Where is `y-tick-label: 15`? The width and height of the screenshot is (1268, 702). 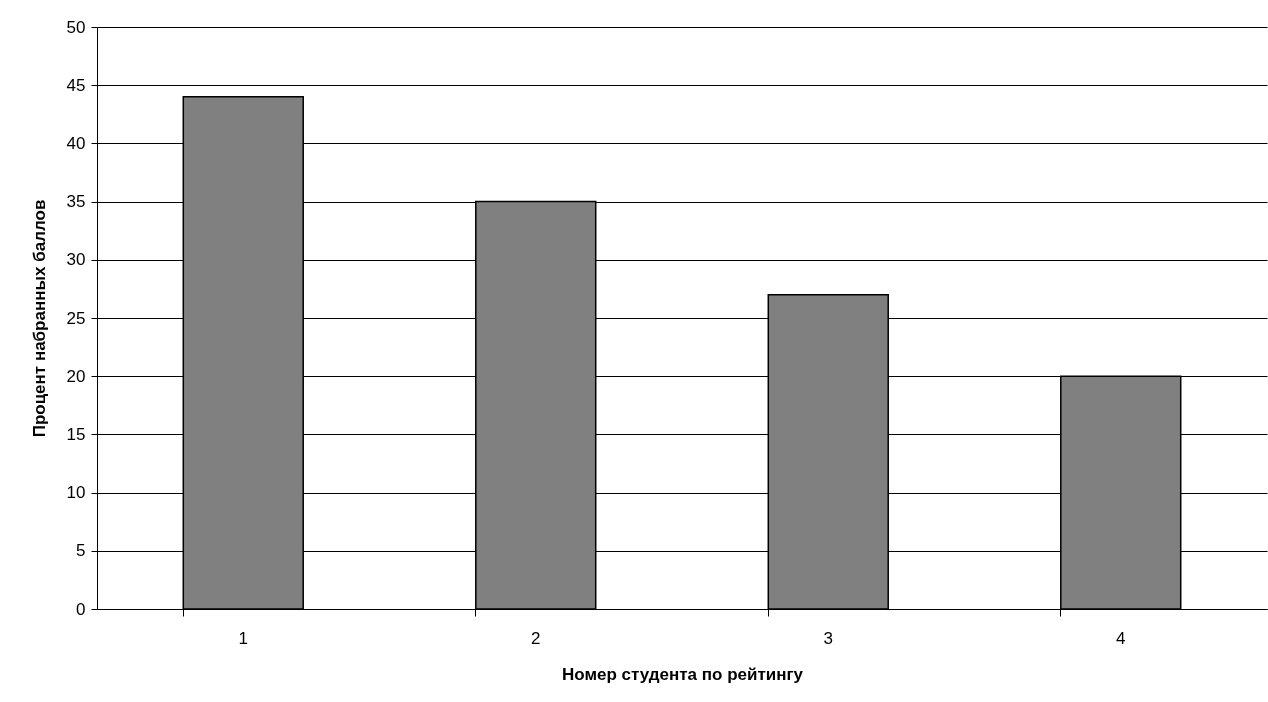 y-tick-label: 15 is located at coordinates (76, 434).